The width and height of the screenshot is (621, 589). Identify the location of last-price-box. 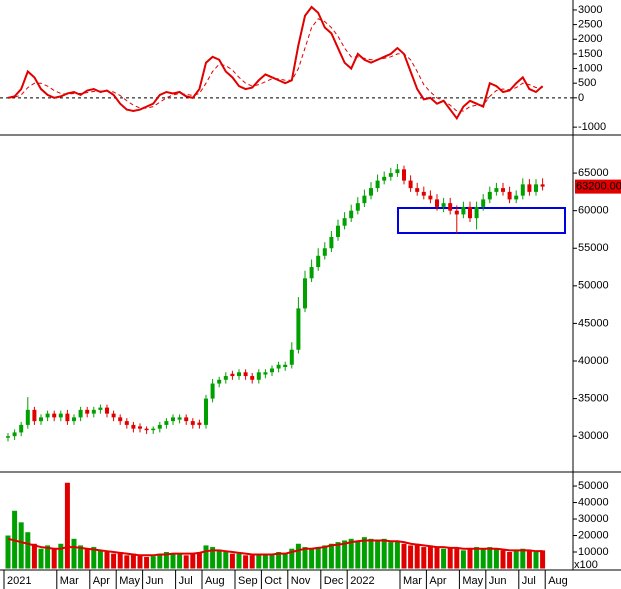
(598, 186).